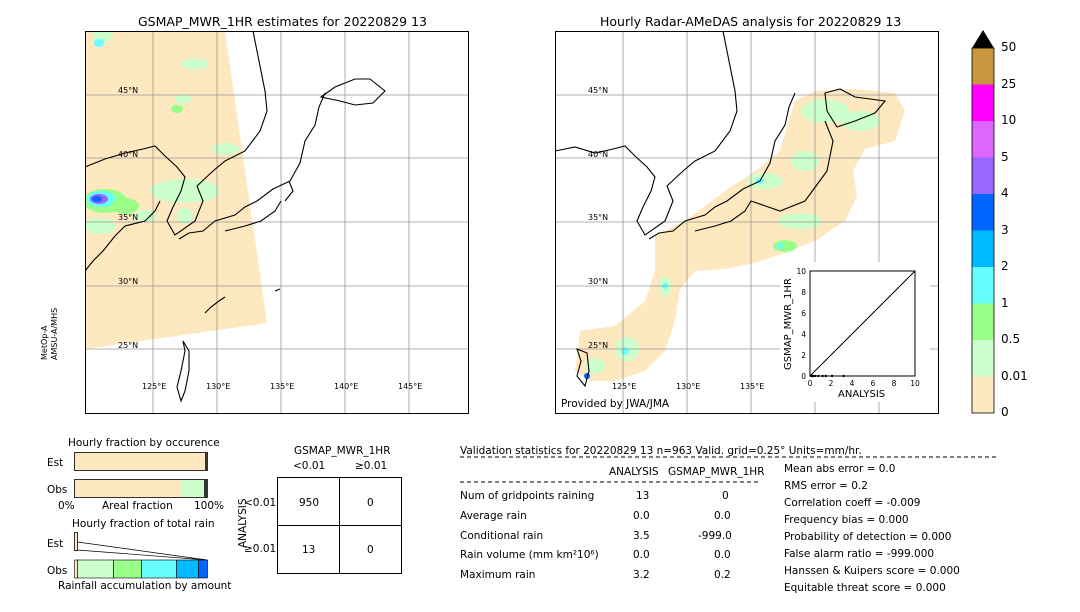 Image resolution: width=1080 pixels, height=612 pixels. Describe the element at coordinates (143, 524) in the screenshot. I see `total-rain-title: Hourly fraction of total rain` at that location.